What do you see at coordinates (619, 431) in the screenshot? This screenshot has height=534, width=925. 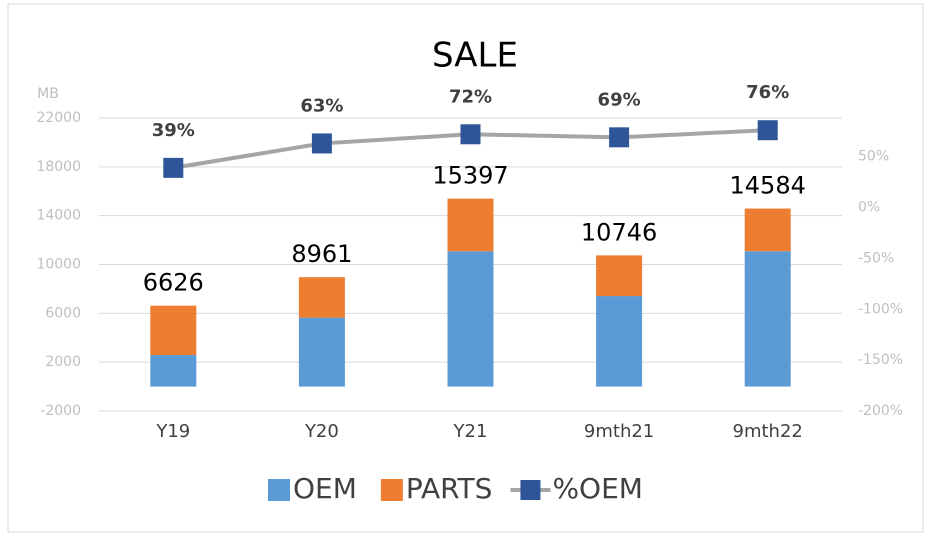 I see `x-tick-label: 9mth21` at bounding box center [619, 431].